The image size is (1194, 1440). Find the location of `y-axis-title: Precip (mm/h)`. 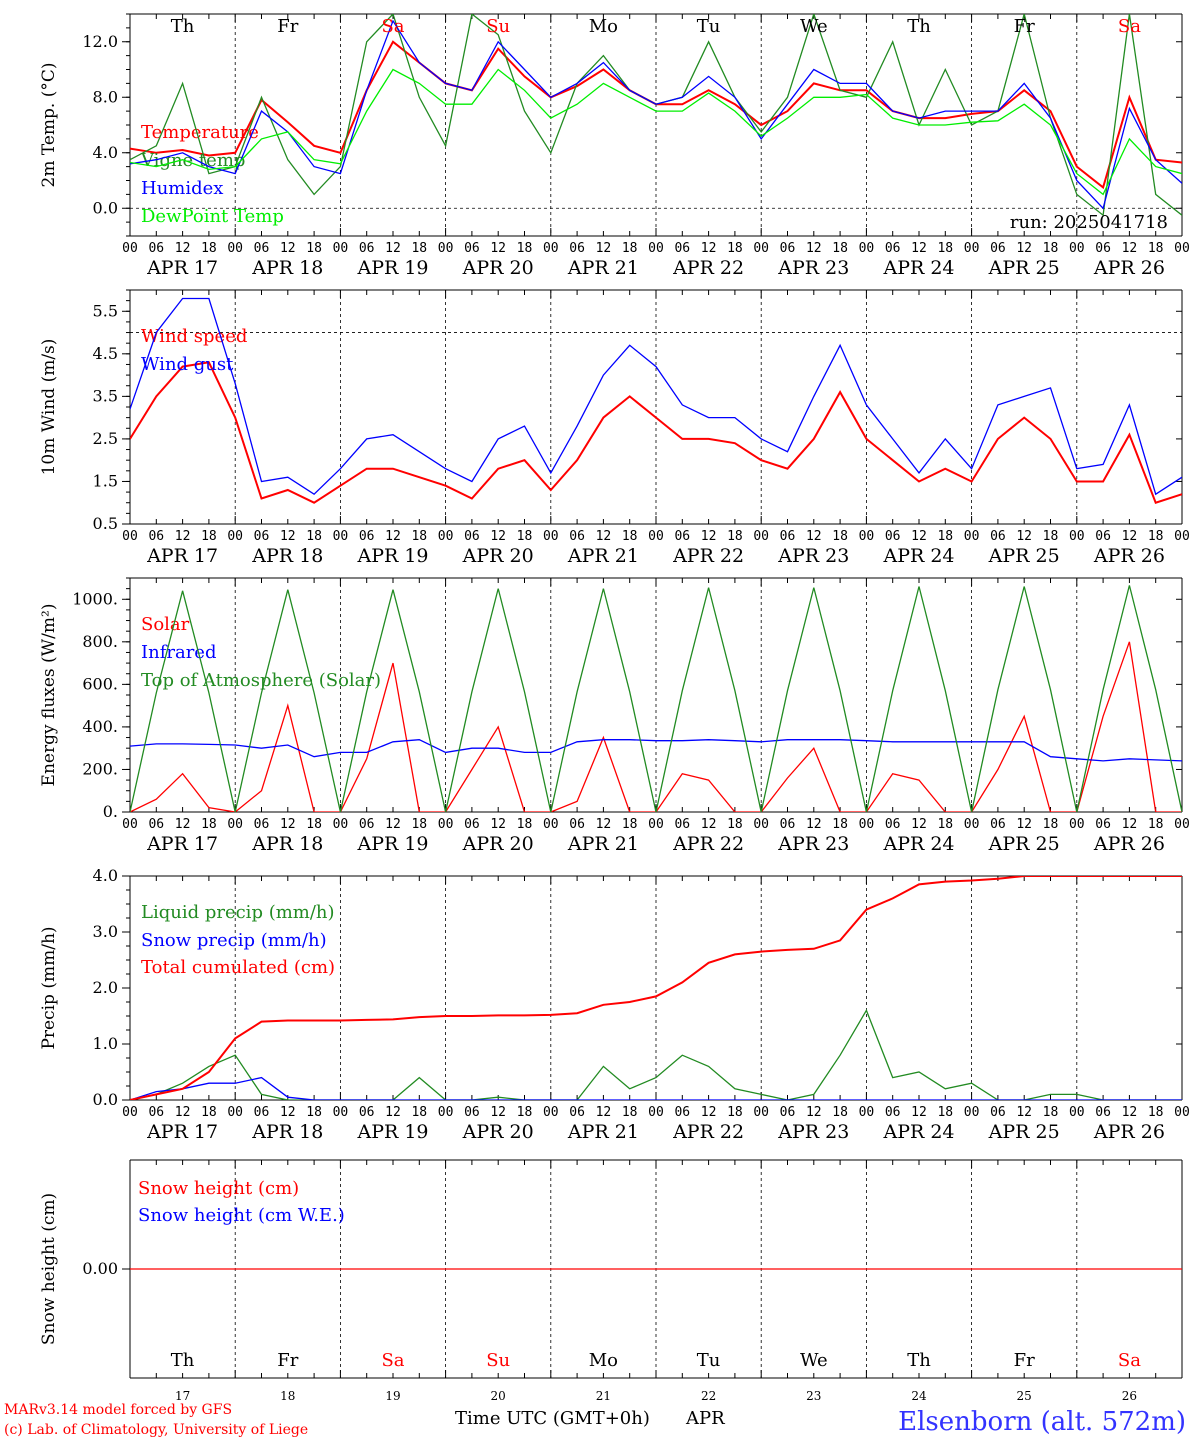

y-axis-title: Precip (mm/h) is located at coordinates (49, 987).